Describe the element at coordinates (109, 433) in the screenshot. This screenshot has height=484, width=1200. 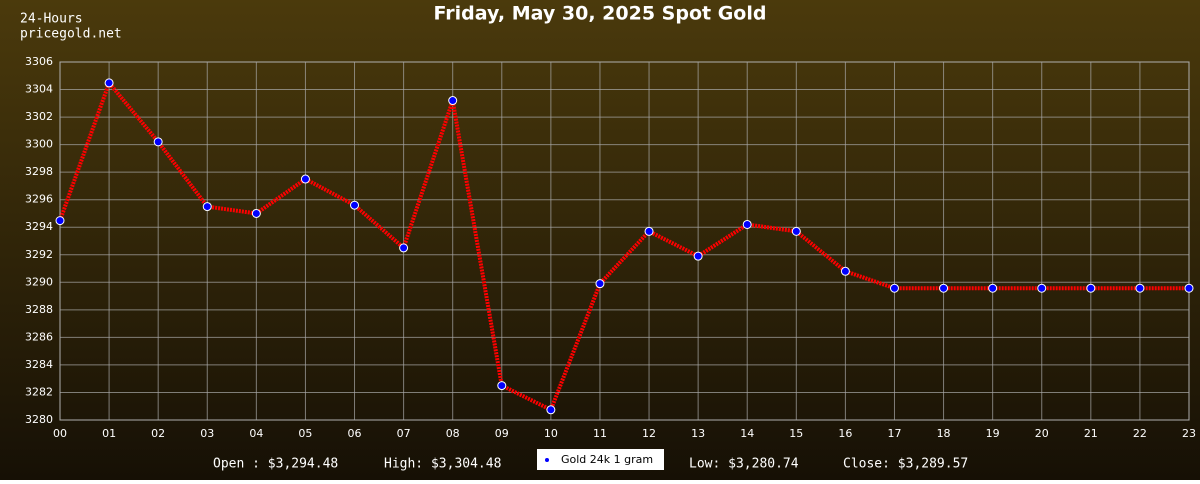
I see `x-tick-label: 01` at that location.